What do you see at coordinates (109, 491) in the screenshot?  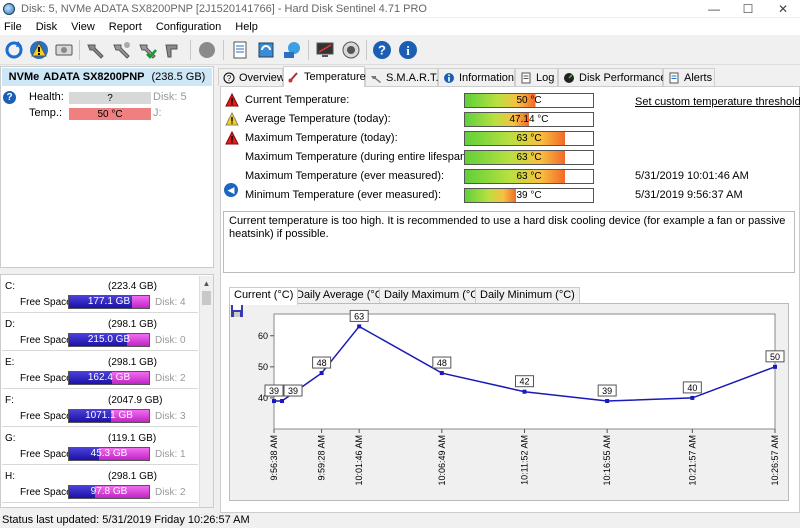 I see `free-space-value: 97.8 GB` at bounding box center [109, 491].